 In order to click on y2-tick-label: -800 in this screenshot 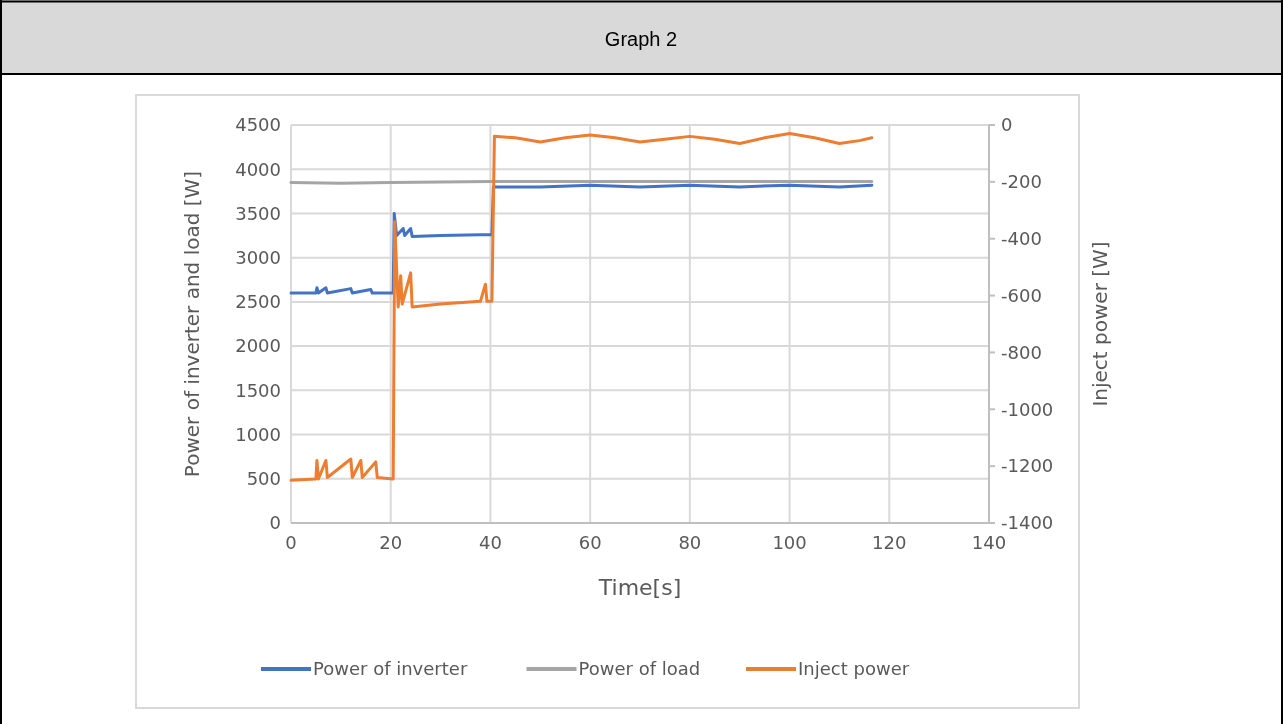, I will do `click(1021, 352)`.